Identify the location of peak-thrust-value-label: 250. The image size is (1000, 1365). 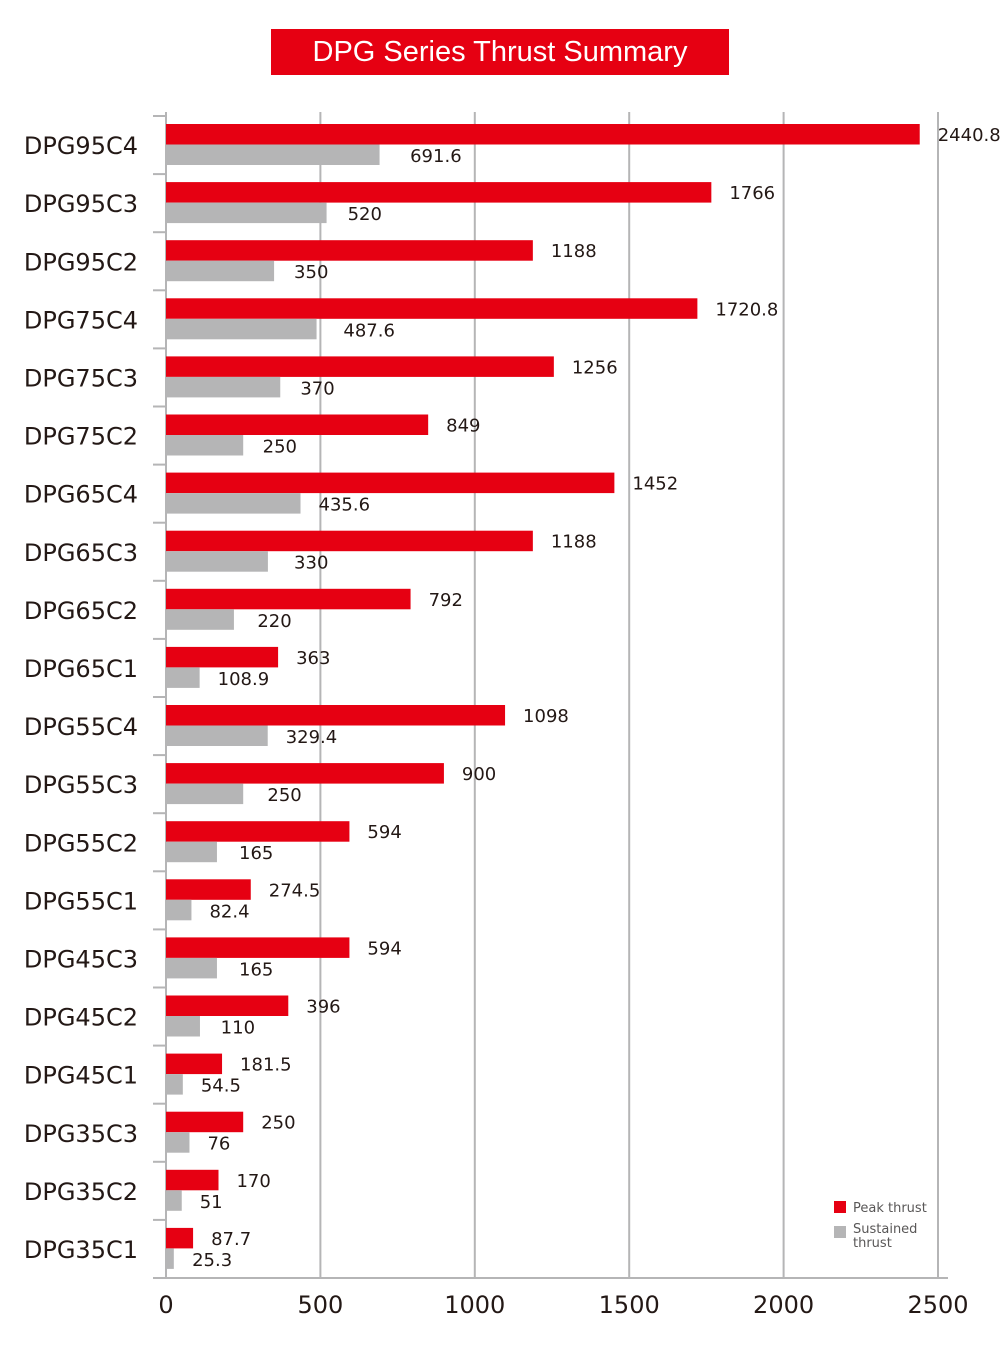
(278, 1123).